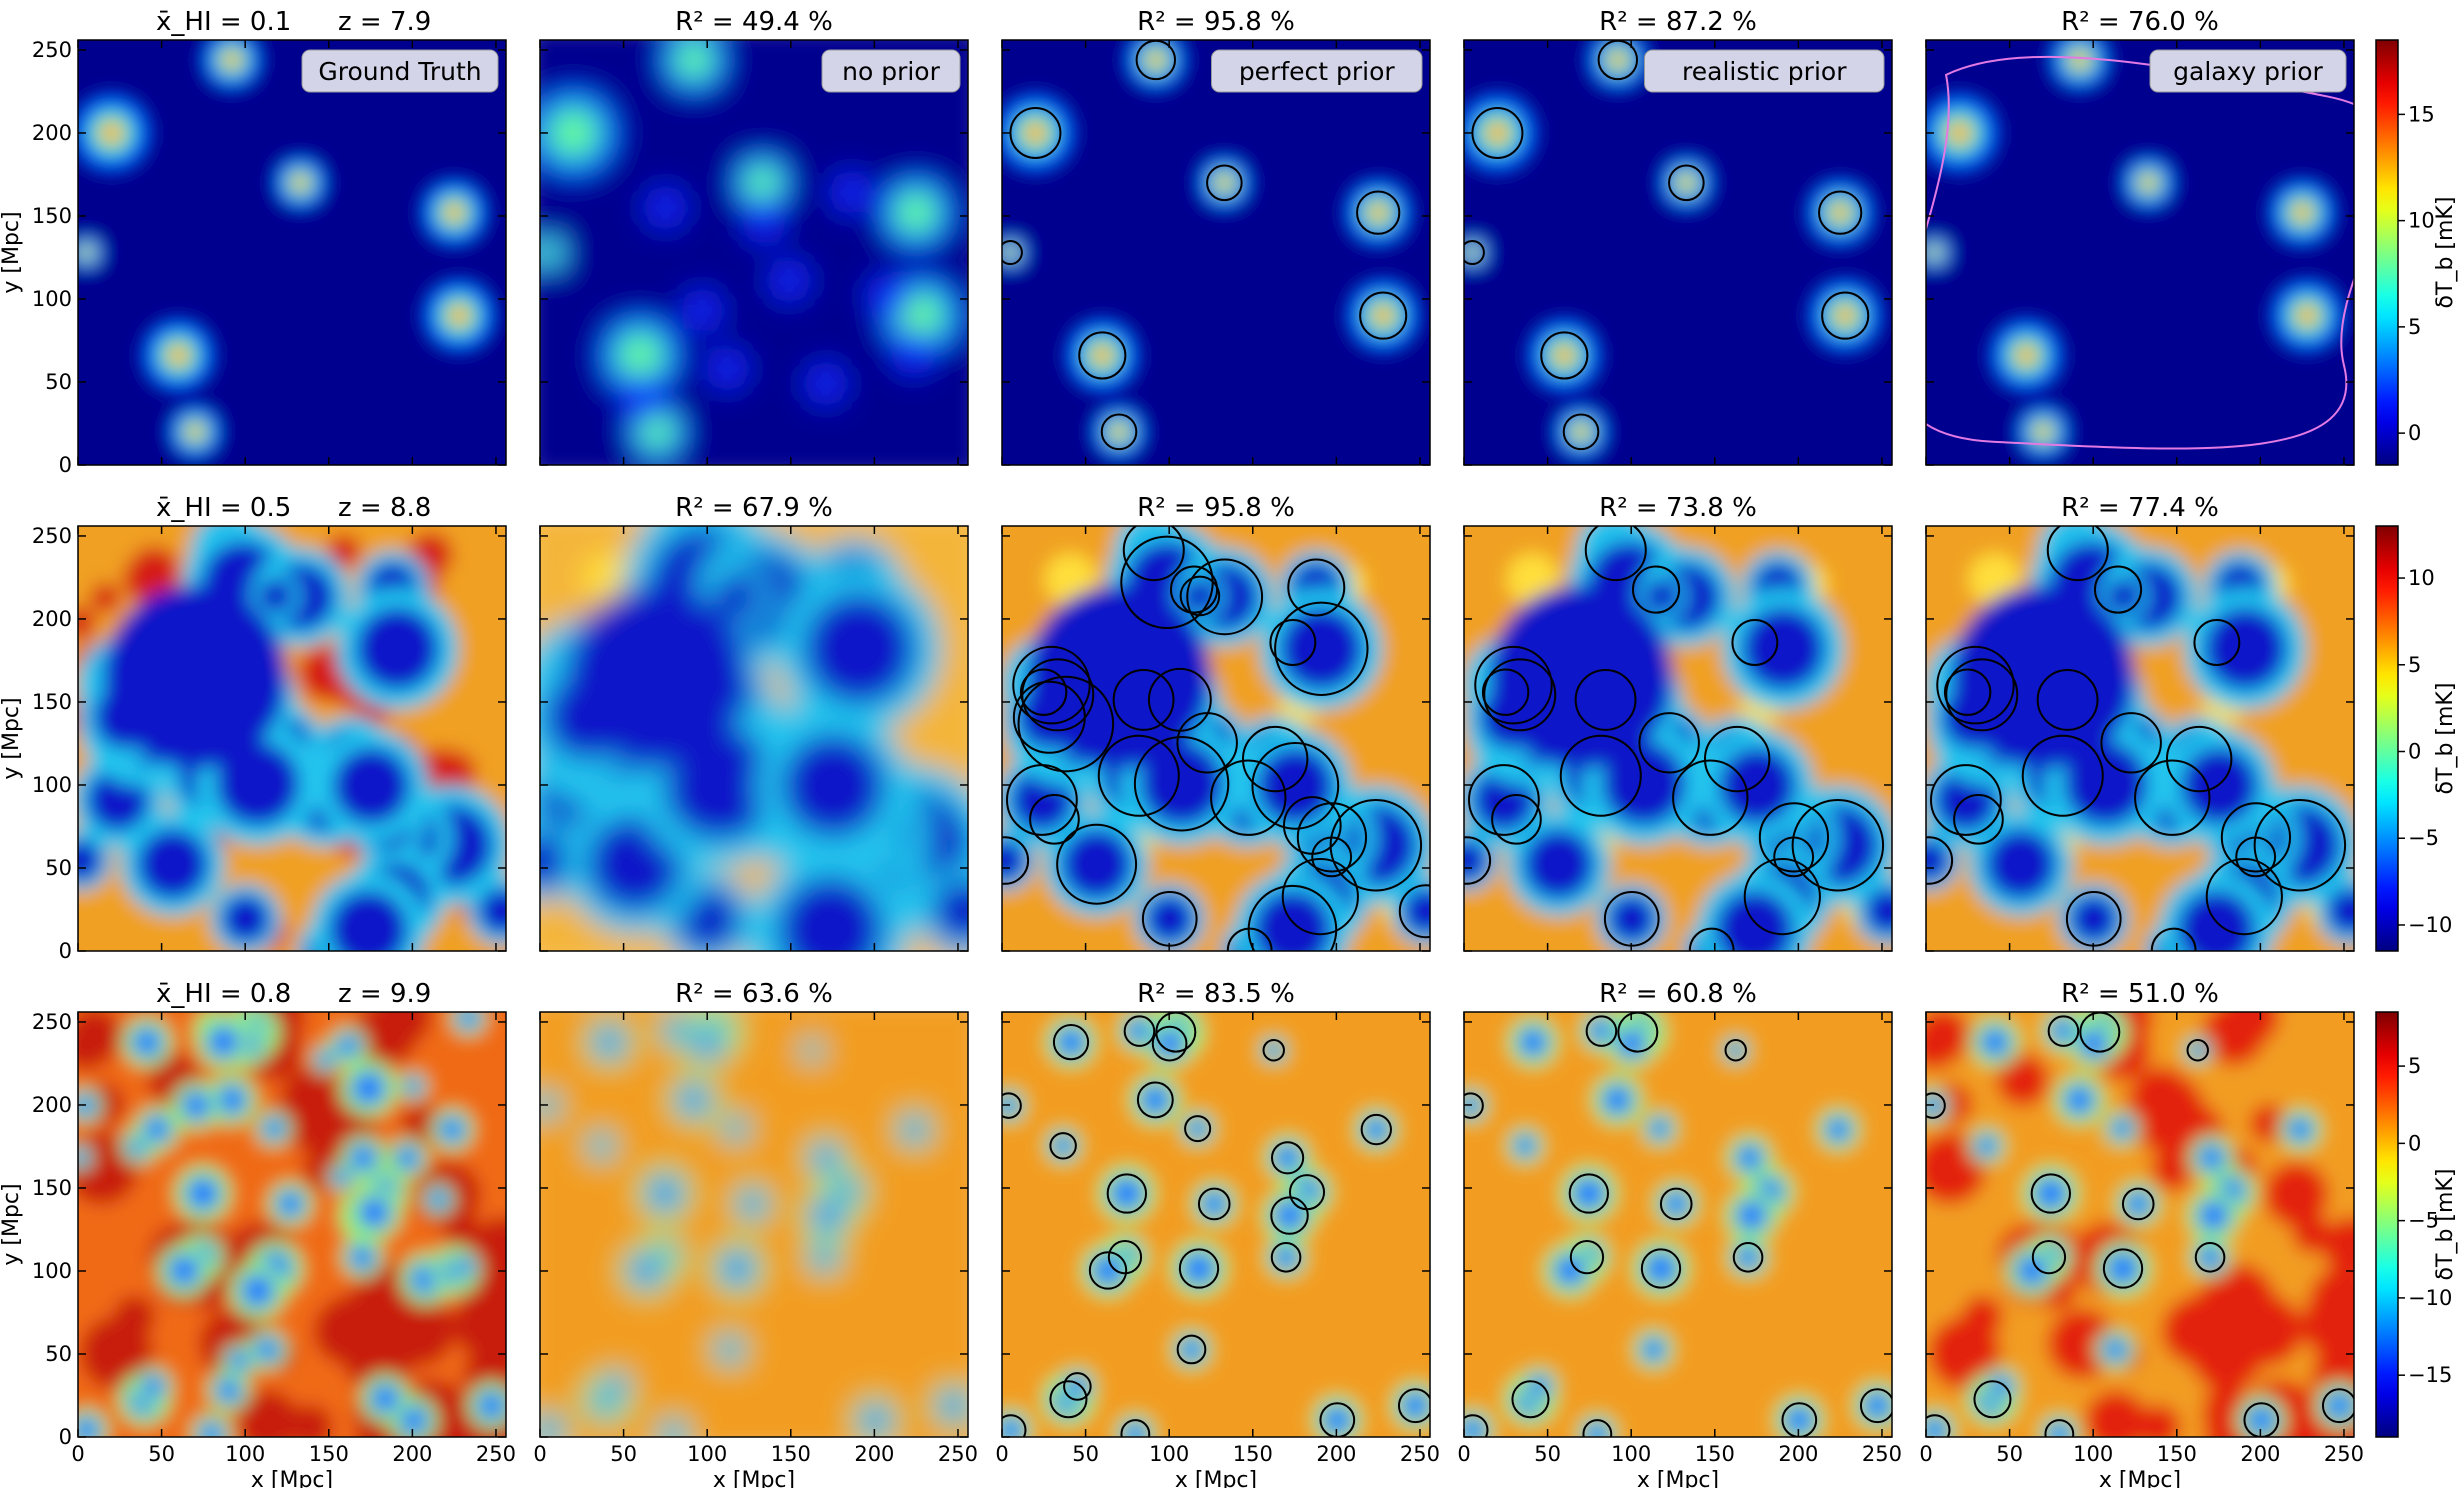  What do you see at coordinates (2414, 1066) in the screenshot?
I see `colorbar-tick-label: 5` at bounding box center [2414, 1066].